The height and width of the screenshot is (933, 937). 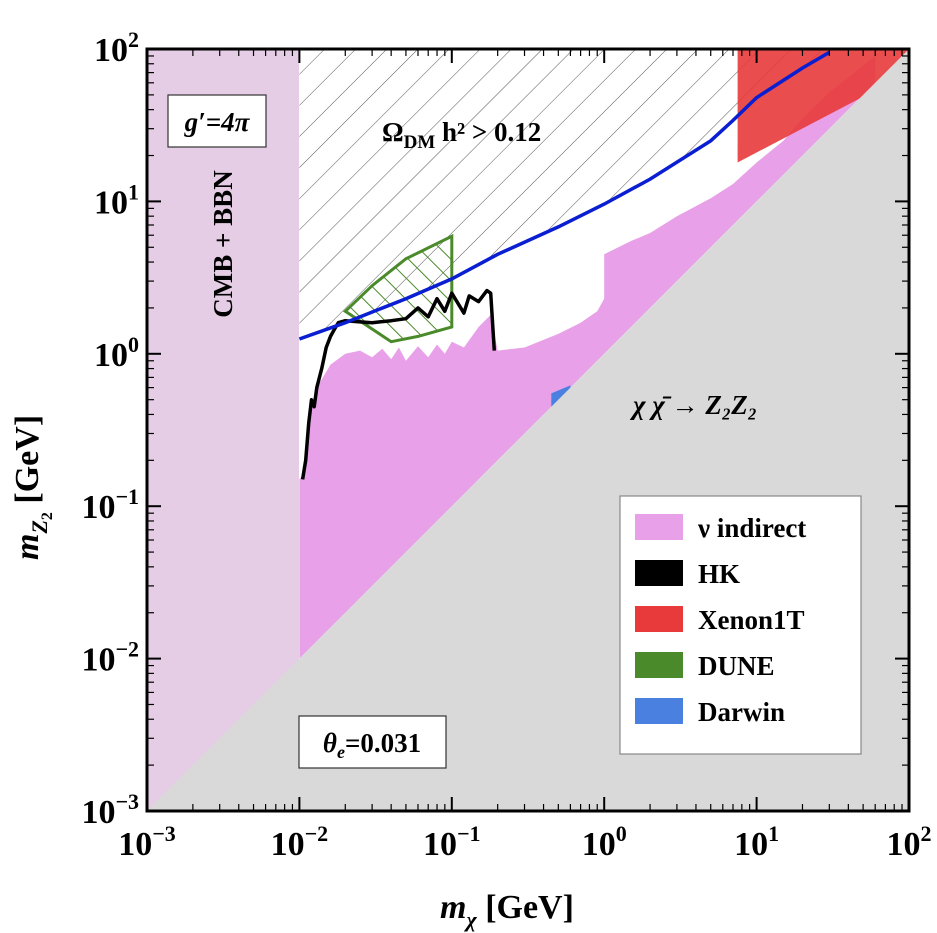 What do you see at coordinates (719, 574) in the screenshot?
I see `legend-label-1: HK` at bounding box center [719, 574].